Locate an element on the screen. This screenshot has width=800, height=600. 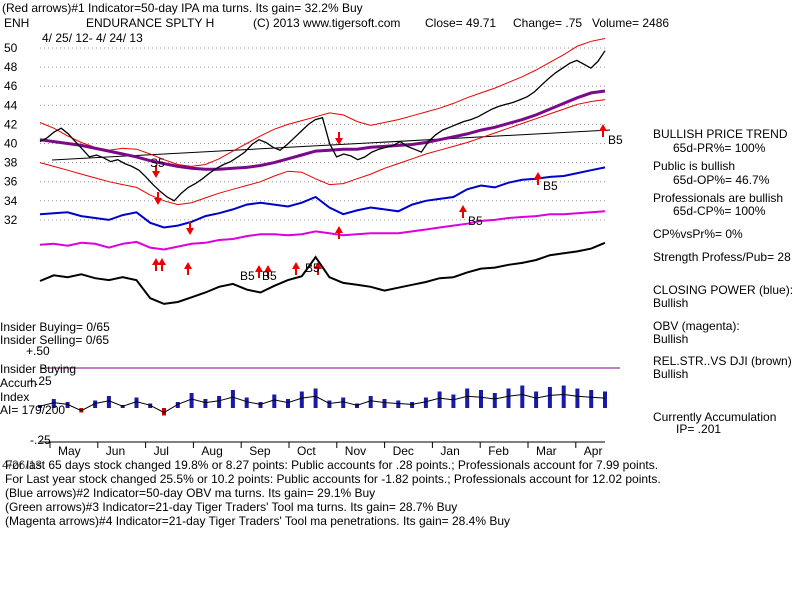
copyright: (C) 2013 www.tigersoft.com is located at coordinates (327, 23).